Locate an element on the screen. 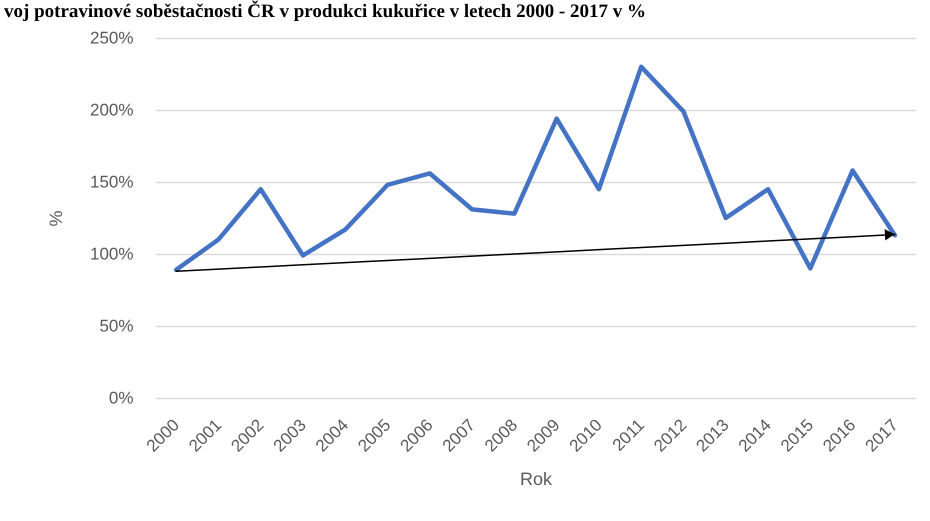 This screenshot has height=521, width=930. y-tick-label: 200% is located at coordinates (112, 110).